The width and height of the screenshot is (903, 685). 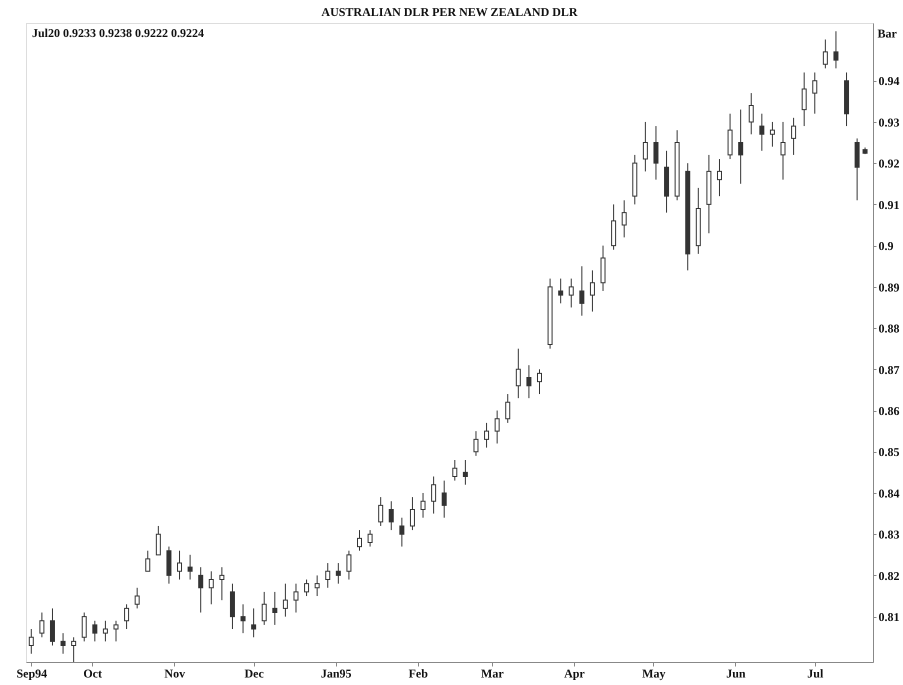 I want to click on y-tick-label: 0.84, so click(x=889, y=493).